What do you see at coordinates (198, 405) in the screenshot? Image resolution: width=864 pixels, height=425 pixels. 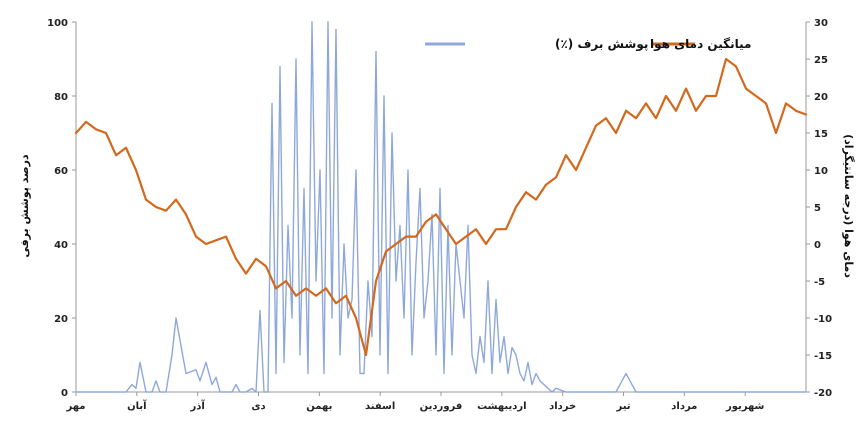 I see `x-tick-label: آذر` at bounding box center [198, 405].